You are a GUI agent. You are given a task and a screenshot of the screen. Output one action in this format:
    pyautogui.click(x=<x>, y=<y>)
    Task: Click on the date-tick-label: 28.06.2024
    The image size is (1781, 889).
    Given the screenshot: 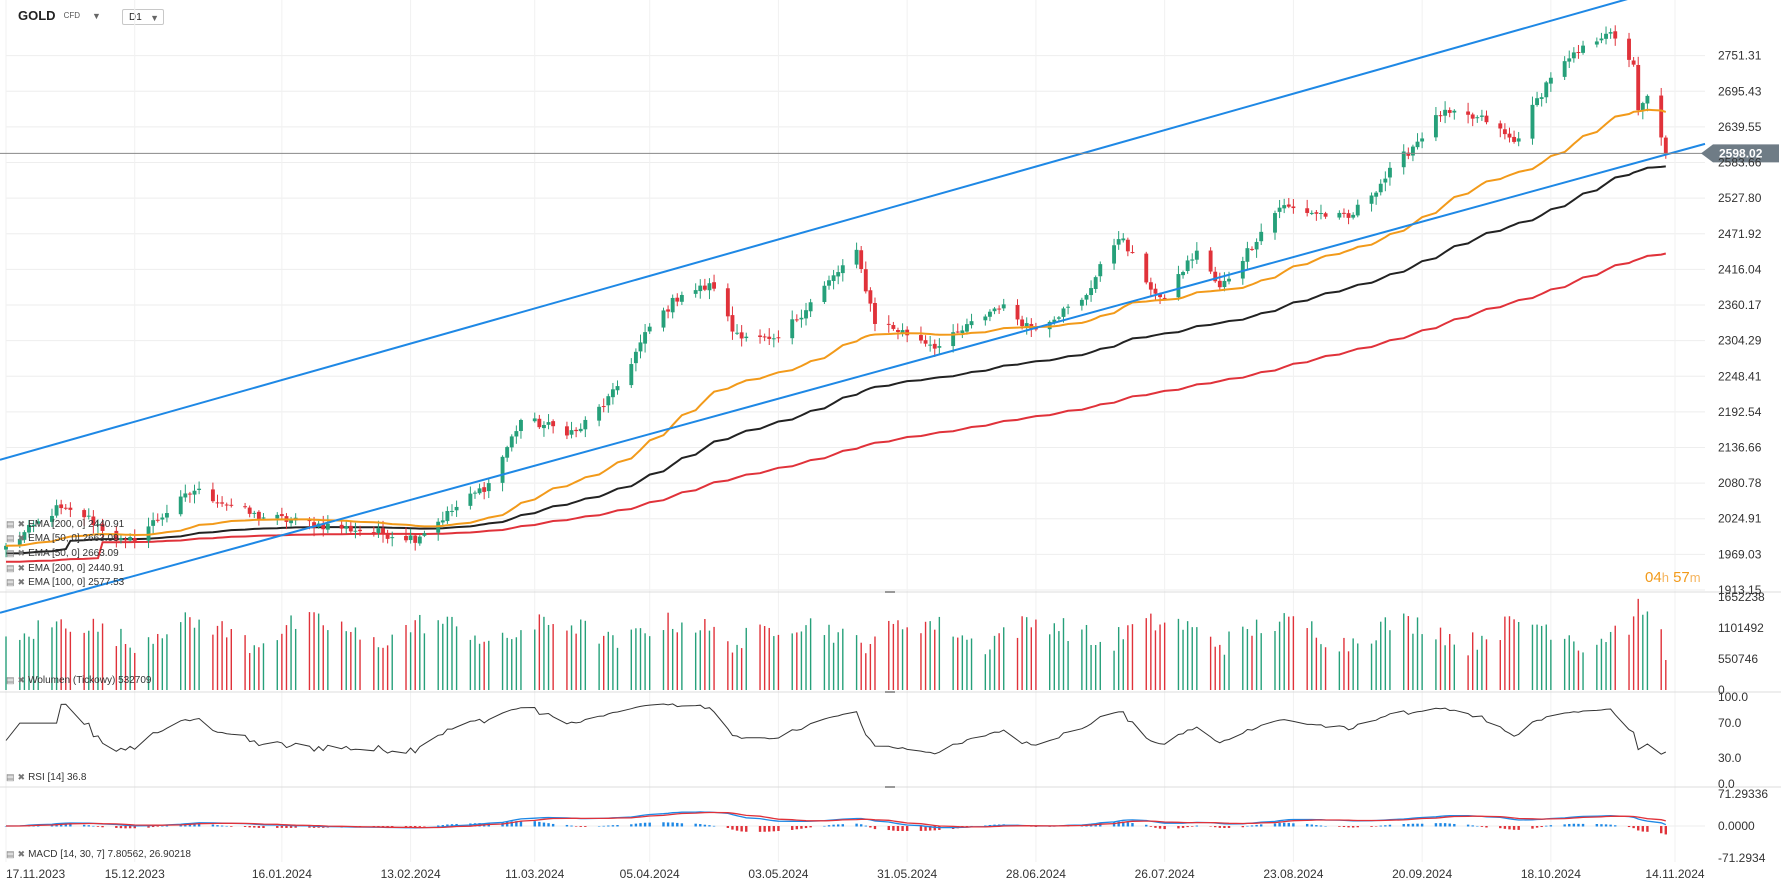 What is the action you would take?
    pyautogui.click(x=1036, y=874)
    